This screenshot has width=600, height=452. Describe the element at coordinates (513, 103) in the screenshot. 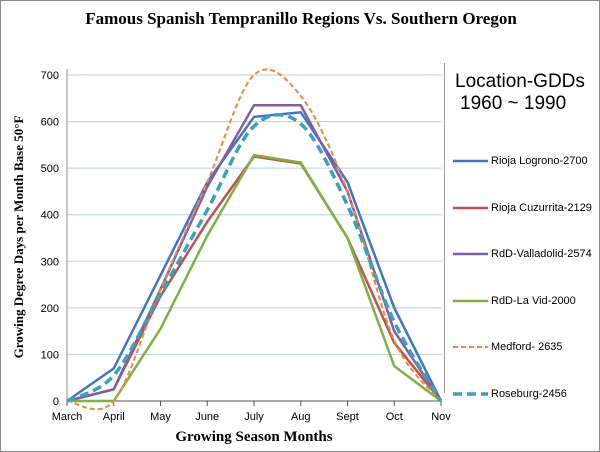

I see `legend-title-line2: 1960 ~ 1990` at that location.